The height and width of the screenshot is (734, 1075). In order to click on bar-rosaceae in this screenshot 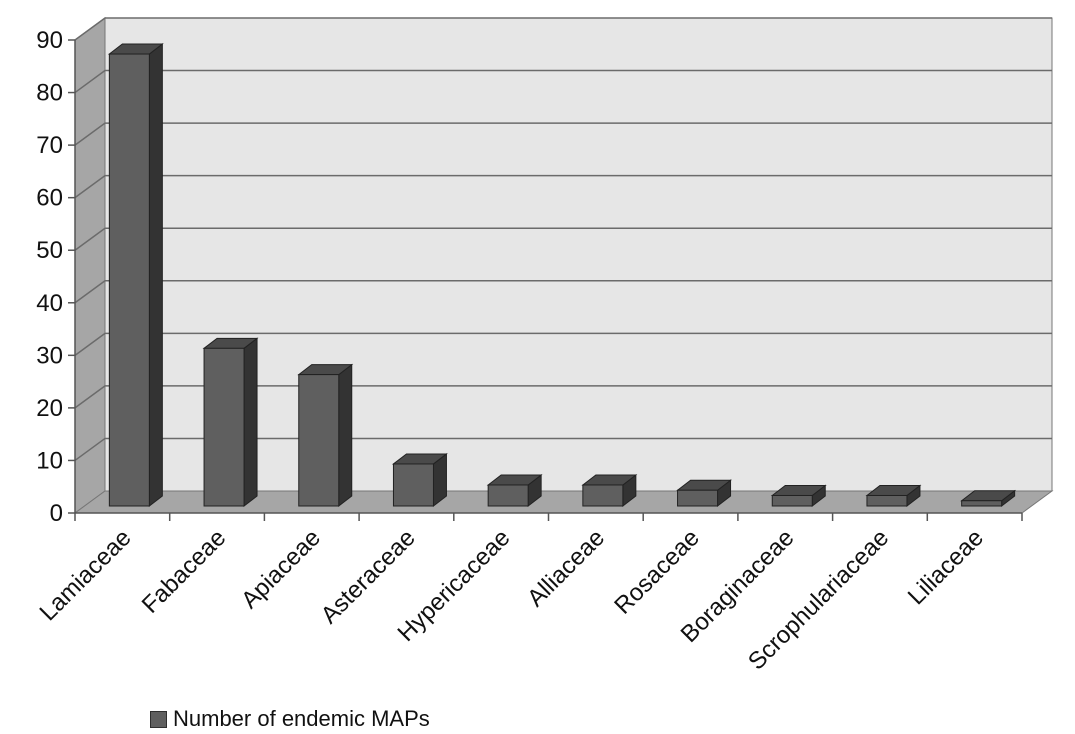, I will do `click(704, 493)`.